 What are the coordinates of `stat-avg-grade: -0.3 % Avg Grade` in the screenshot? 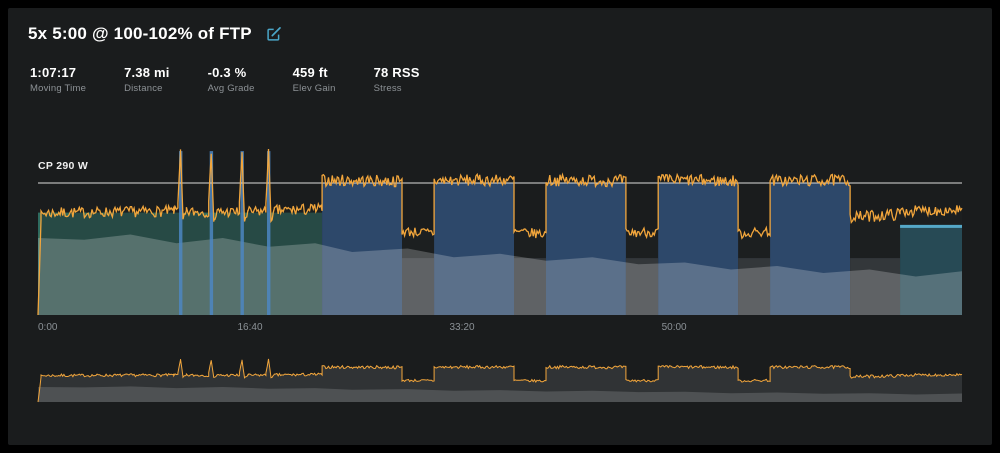 It's located at (231, 79).